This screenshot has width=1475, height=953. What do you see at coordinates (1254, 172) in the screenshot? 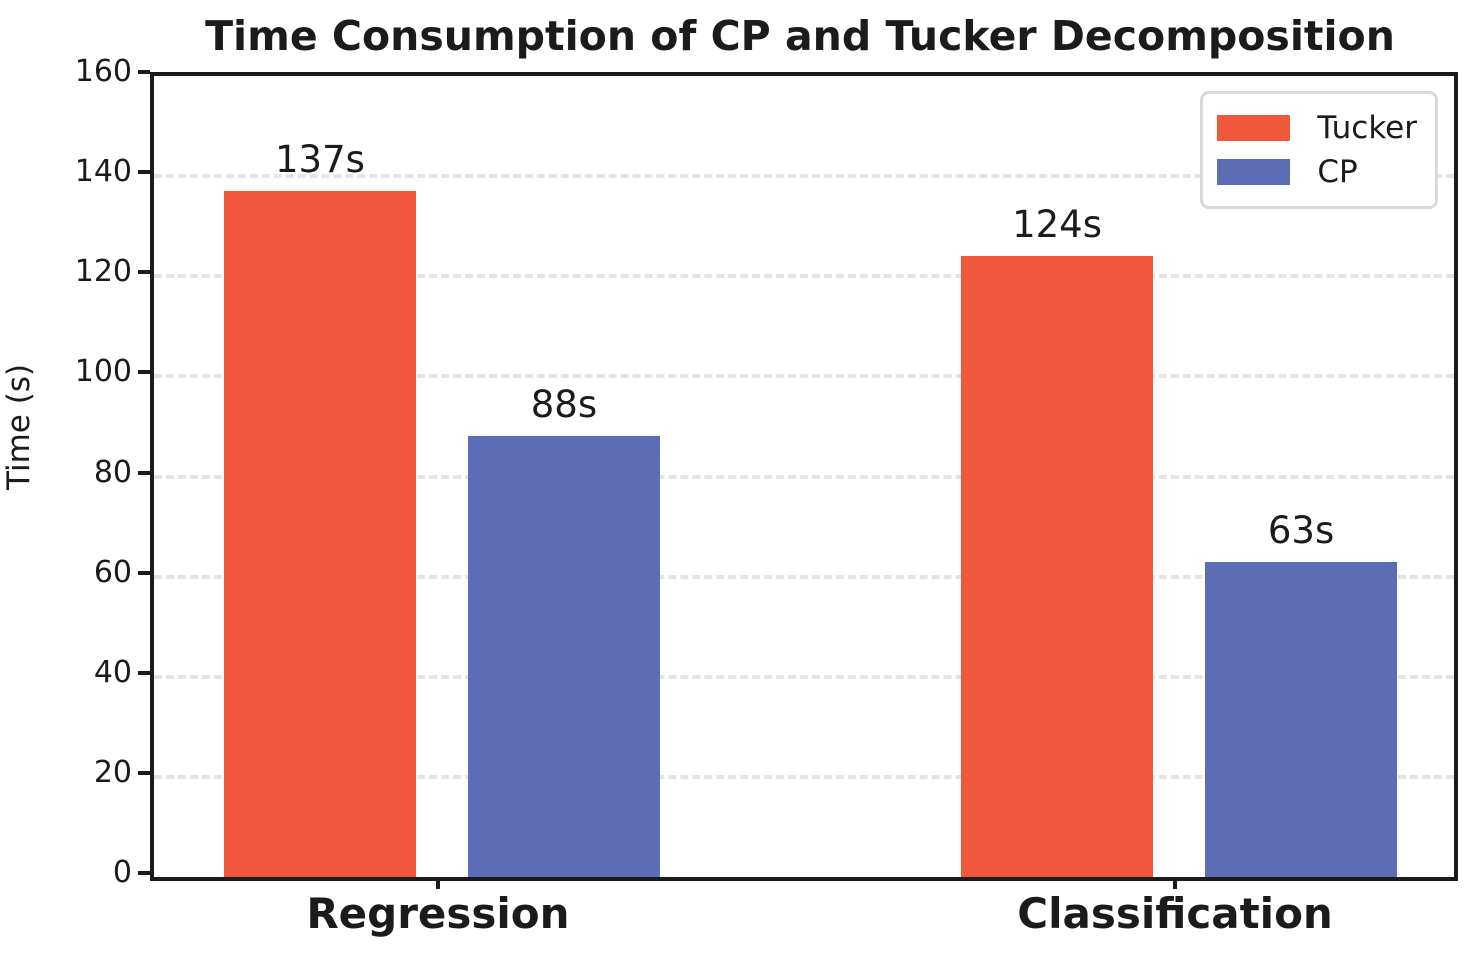
I see `legend-swatch-cp` at bounding box center [1254, 172].